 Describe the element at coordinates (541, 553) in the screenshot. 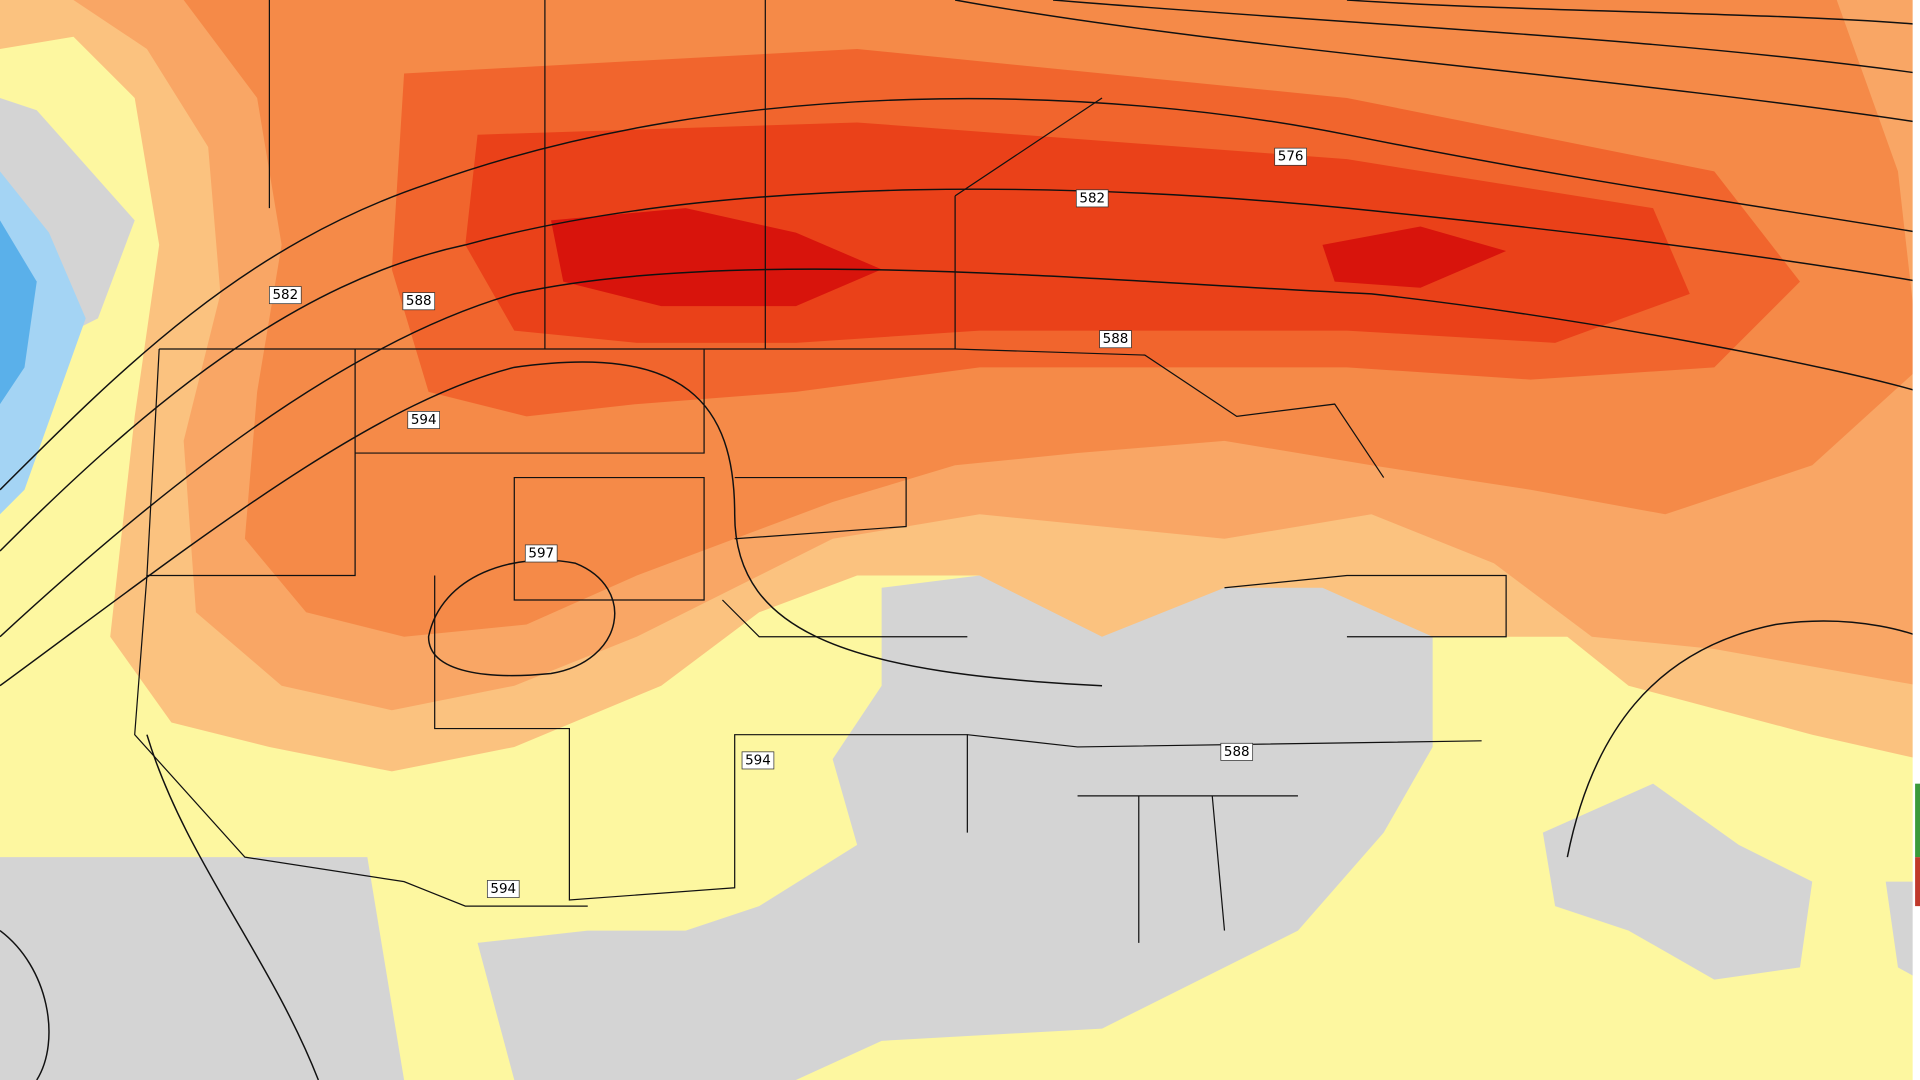

I see `contour-label: 597` at that location.